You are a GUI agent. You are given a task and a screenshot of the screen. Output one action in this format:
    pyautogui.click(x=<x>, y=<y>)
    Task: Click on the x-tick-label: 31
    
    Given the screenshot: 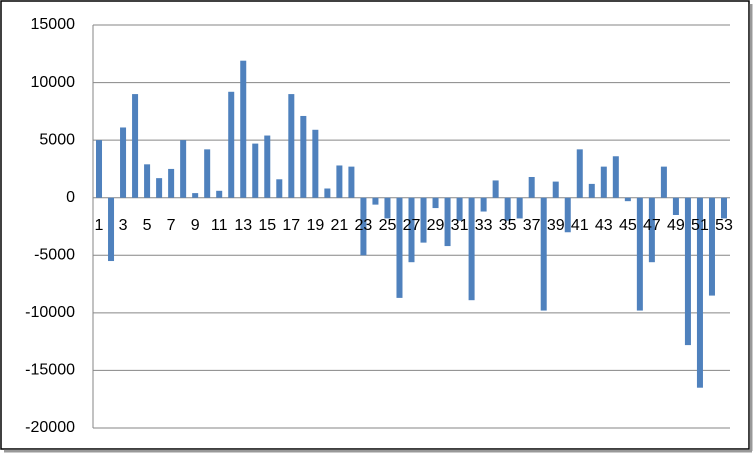 What is the action you would take?
    pyautogui.click(x=460, y=225)
    